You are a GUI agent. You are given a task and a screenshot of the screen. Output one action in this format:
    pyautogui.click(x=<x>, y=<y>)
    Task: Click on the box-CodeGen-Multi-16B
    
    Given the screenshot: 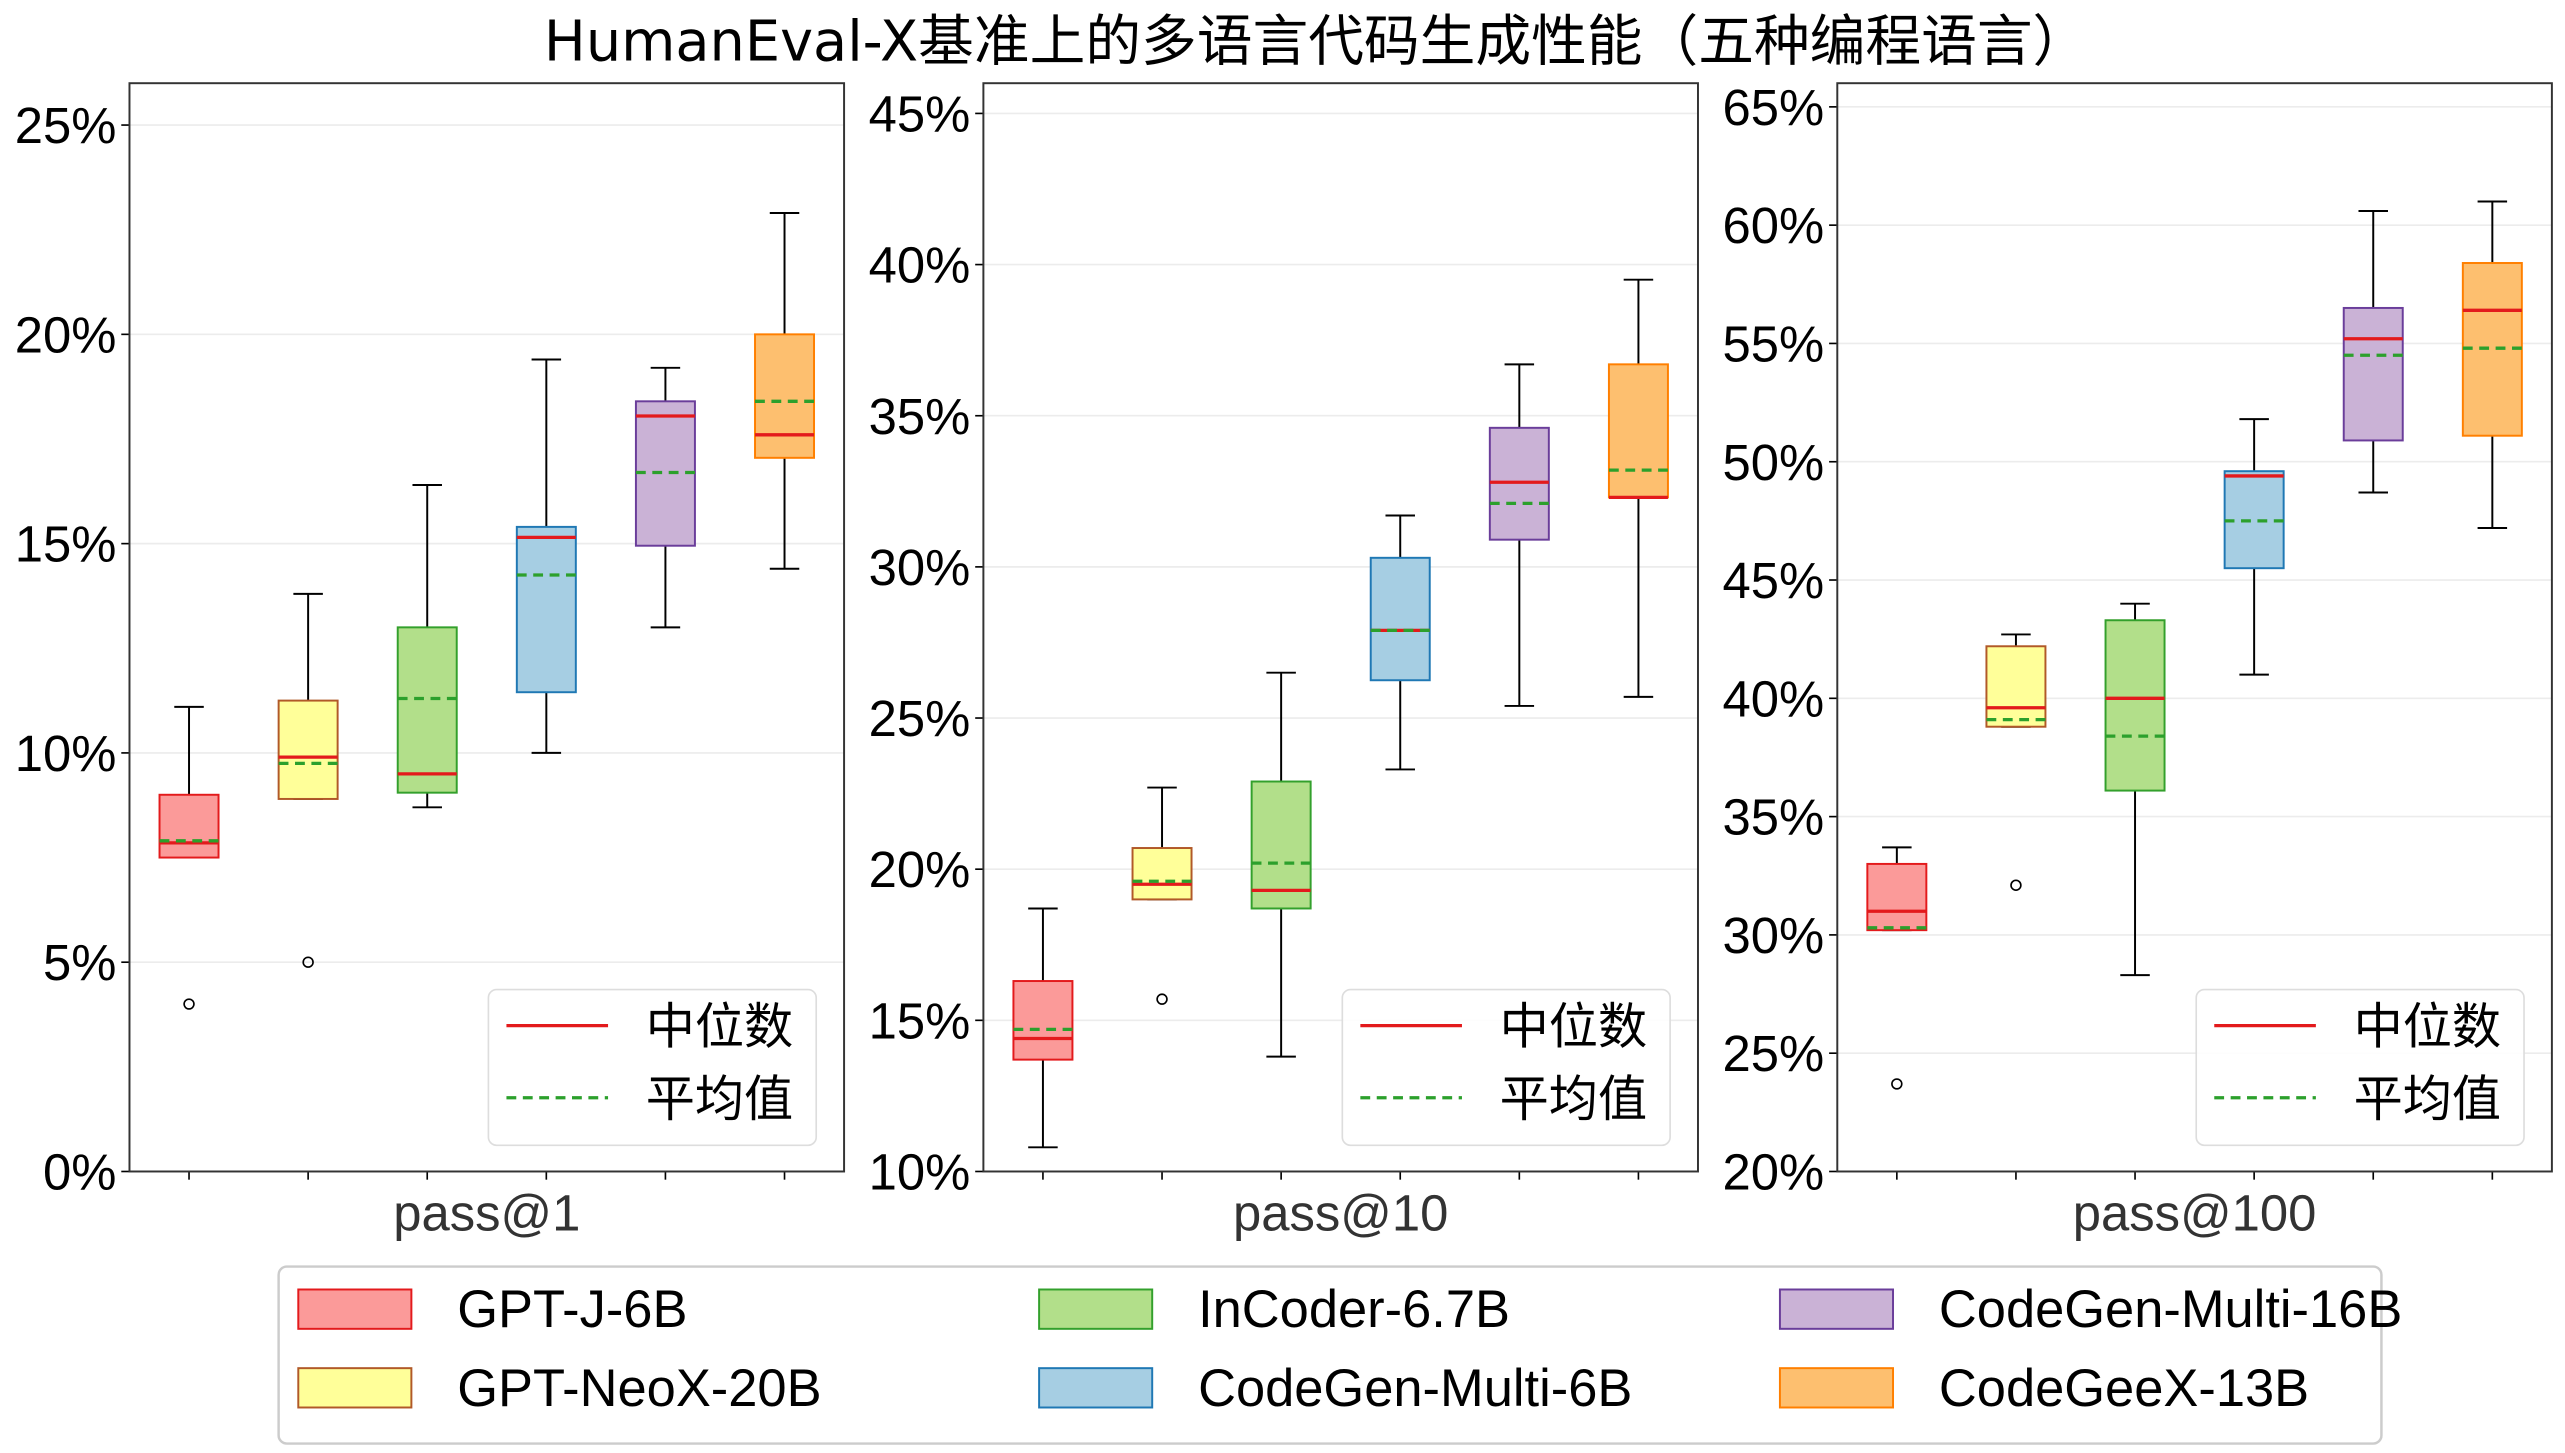 What is the action you would take?
    pyautogui.click(x=2373, y=374)
    